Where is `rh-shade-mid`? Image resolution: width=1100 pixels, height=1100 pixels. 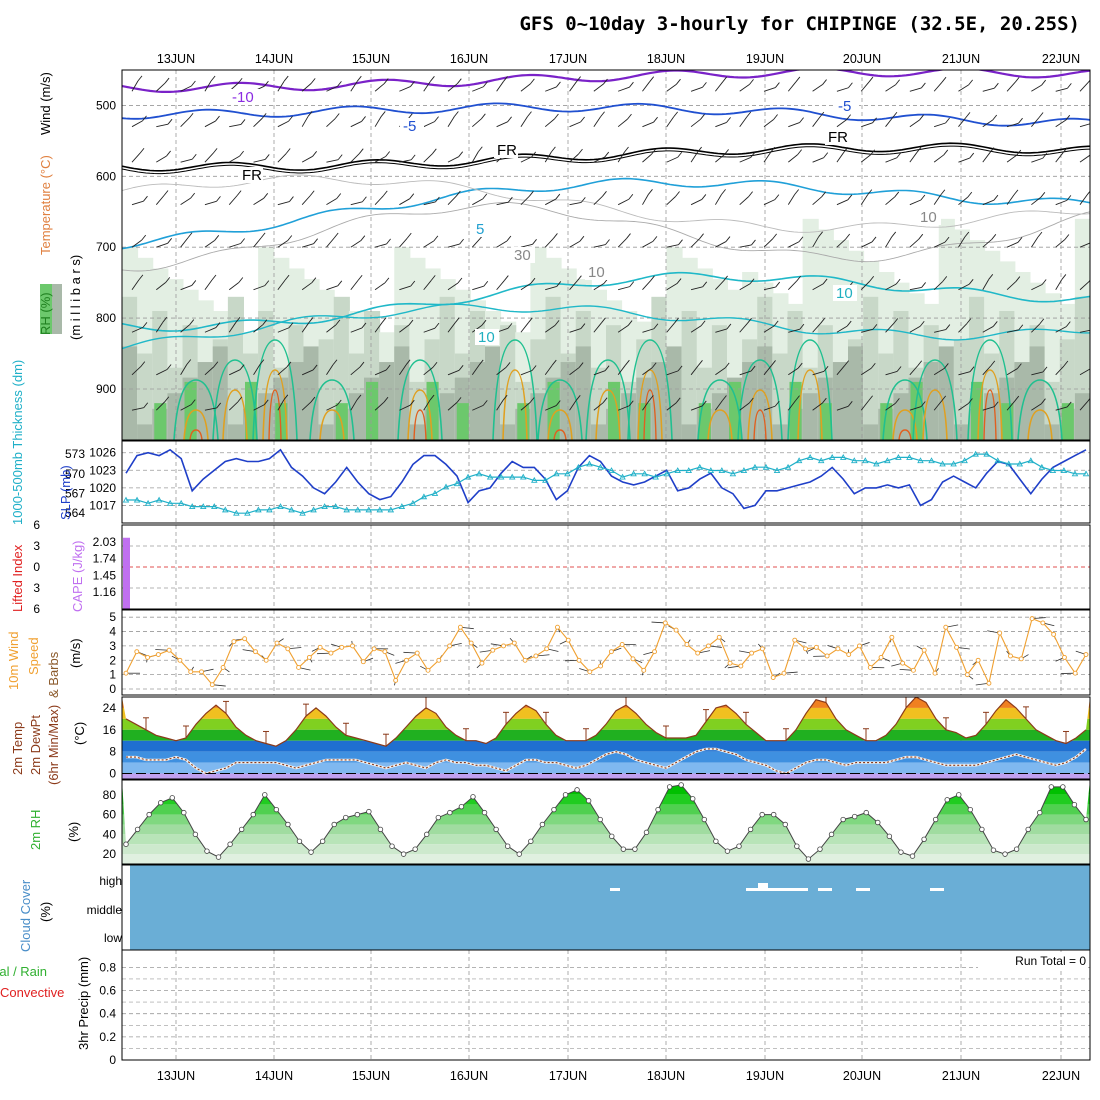
rh-shade-mid is located at coordinates (598, 403).